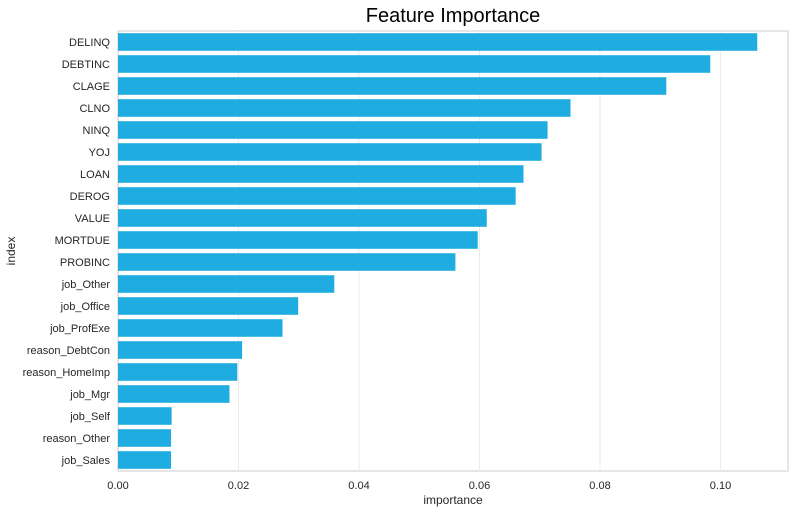 The image size is (795, 512). What do you see at coordinates (238, 486) in the screenshot?
I see `x-tick-label: 0.02` at bounding box center [238, 486].